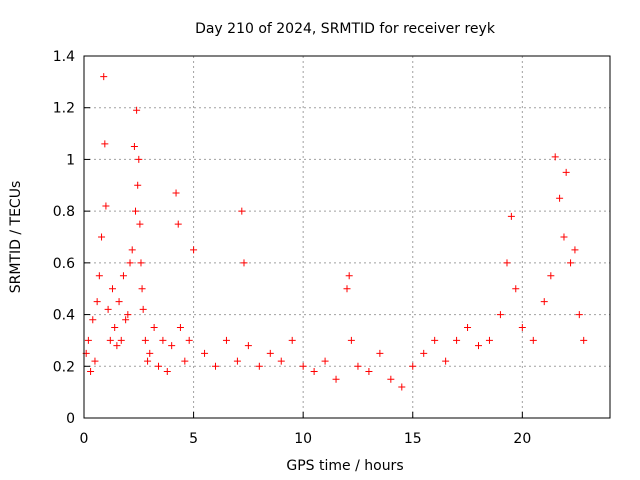  Describe the element at coordinates (70, 160) in the screenshot. I see `y-tick-label: 1` at that location.